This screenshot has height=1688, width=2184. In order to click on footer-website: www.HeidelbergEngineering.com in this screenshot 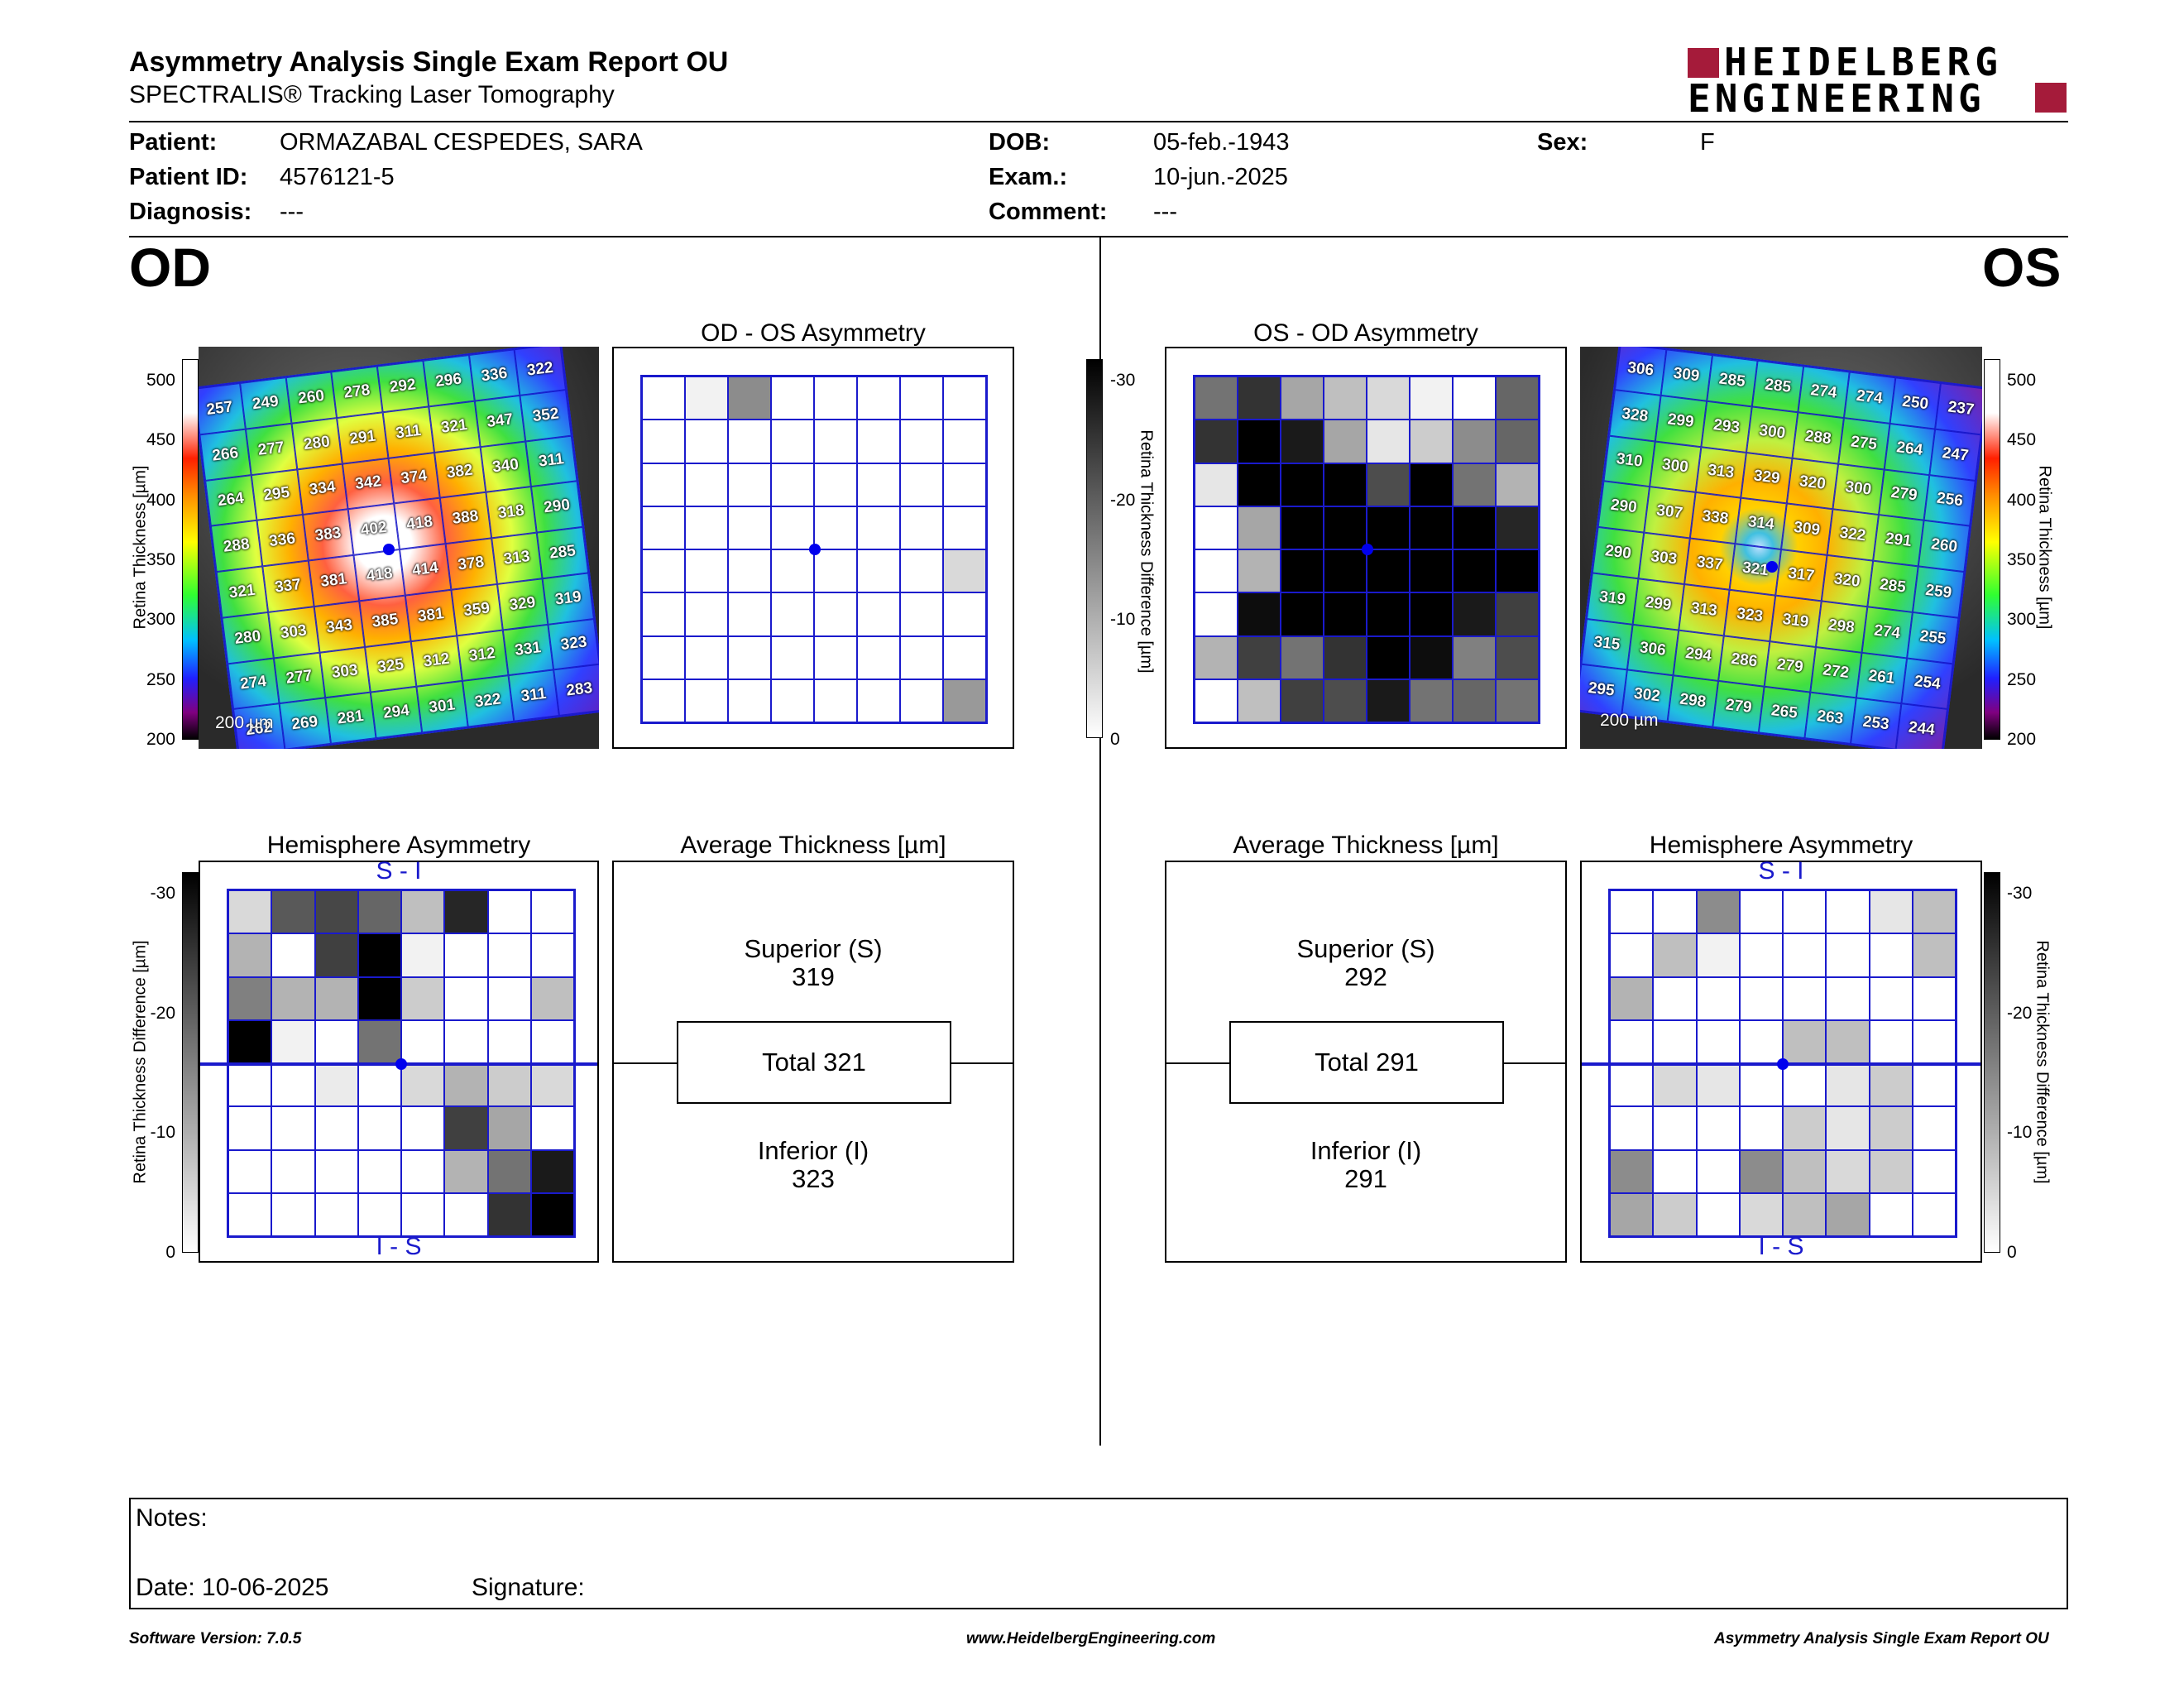, I will do `click(1091, 1638)`.